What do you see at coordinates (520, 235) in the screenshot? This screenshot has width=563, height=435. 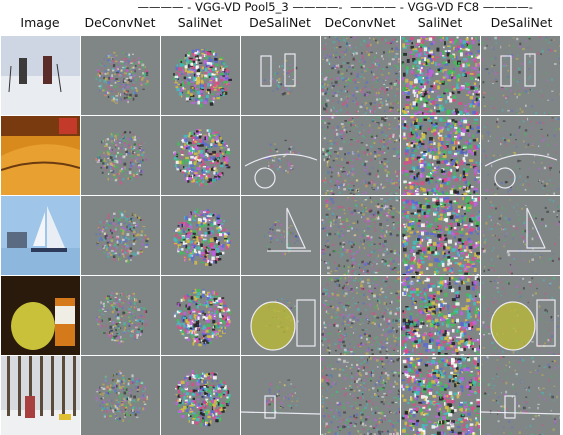 I see `visualization-fc-desali-sailboat` at bounding box center [520, 235].